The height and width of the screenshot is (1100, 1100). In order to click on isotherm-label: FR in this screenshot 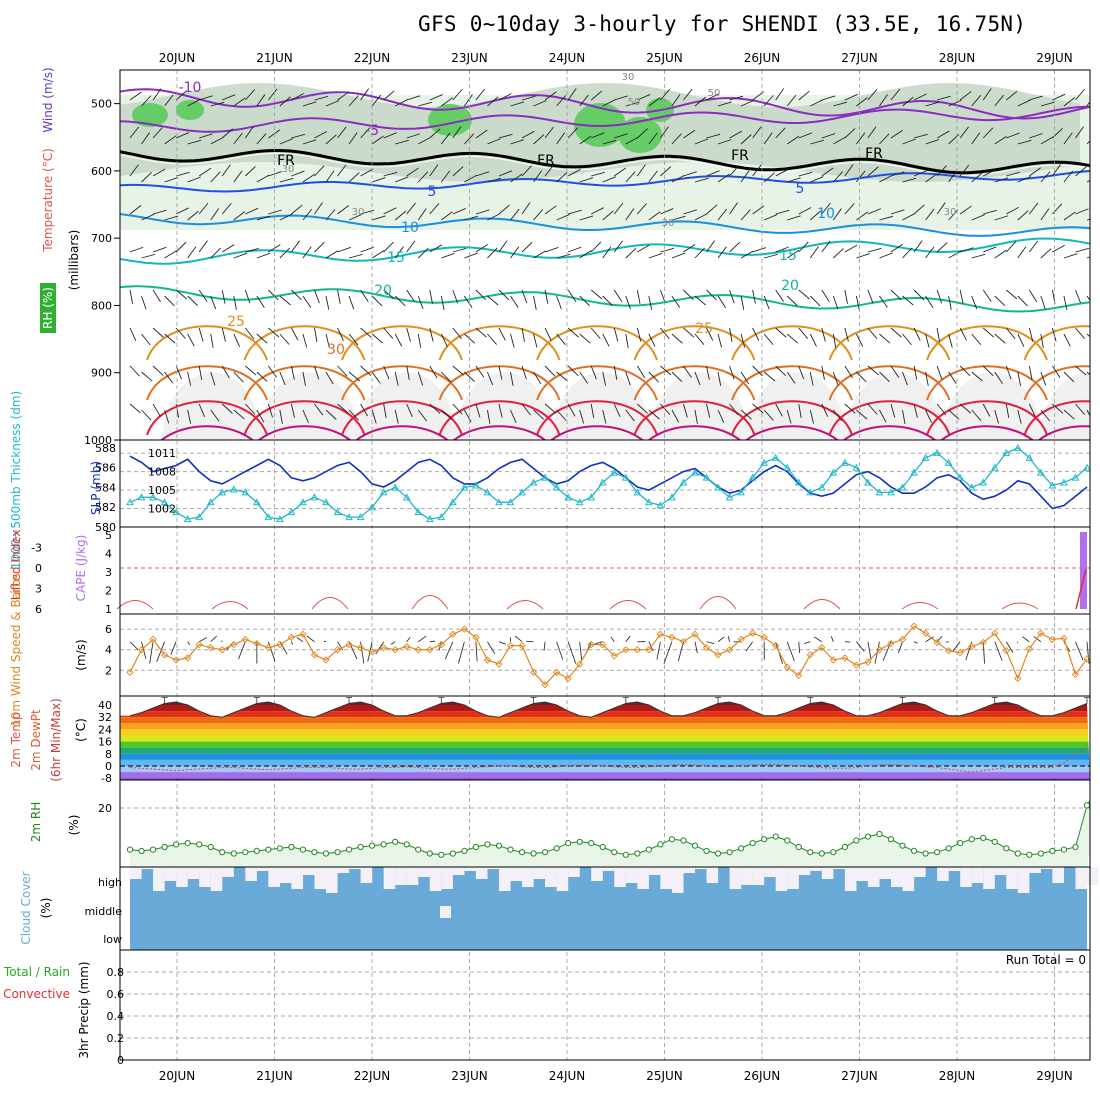, I will do `click(874, 154)`.